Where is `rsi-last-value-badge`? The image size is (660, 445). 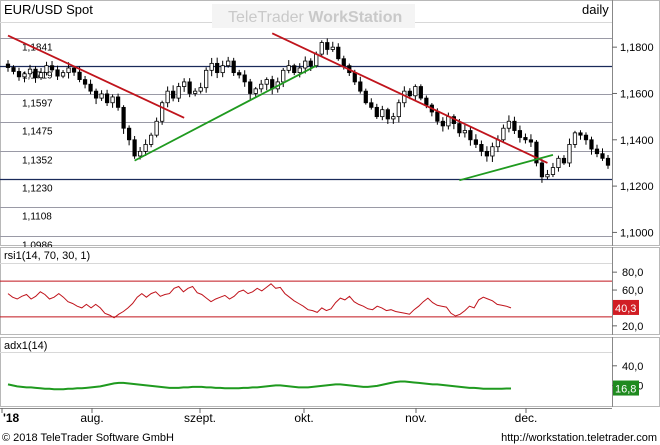
rsi-last-value-badge is located at coordinates (626, 307).